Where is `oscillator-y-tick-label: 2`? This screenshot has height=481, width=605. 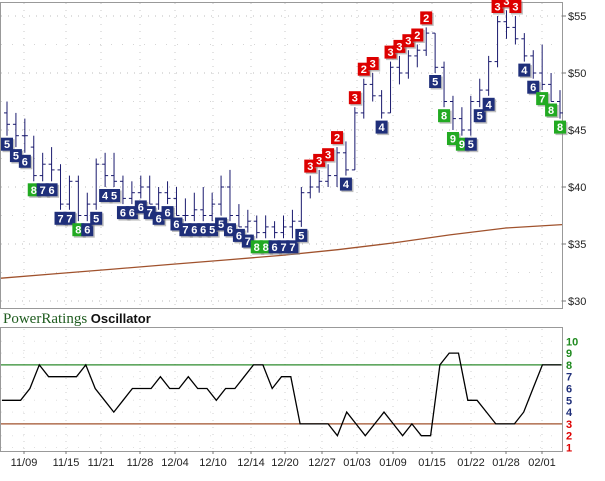 oscillator-y-tick-label: 2 is located at coordinates (569, 437).